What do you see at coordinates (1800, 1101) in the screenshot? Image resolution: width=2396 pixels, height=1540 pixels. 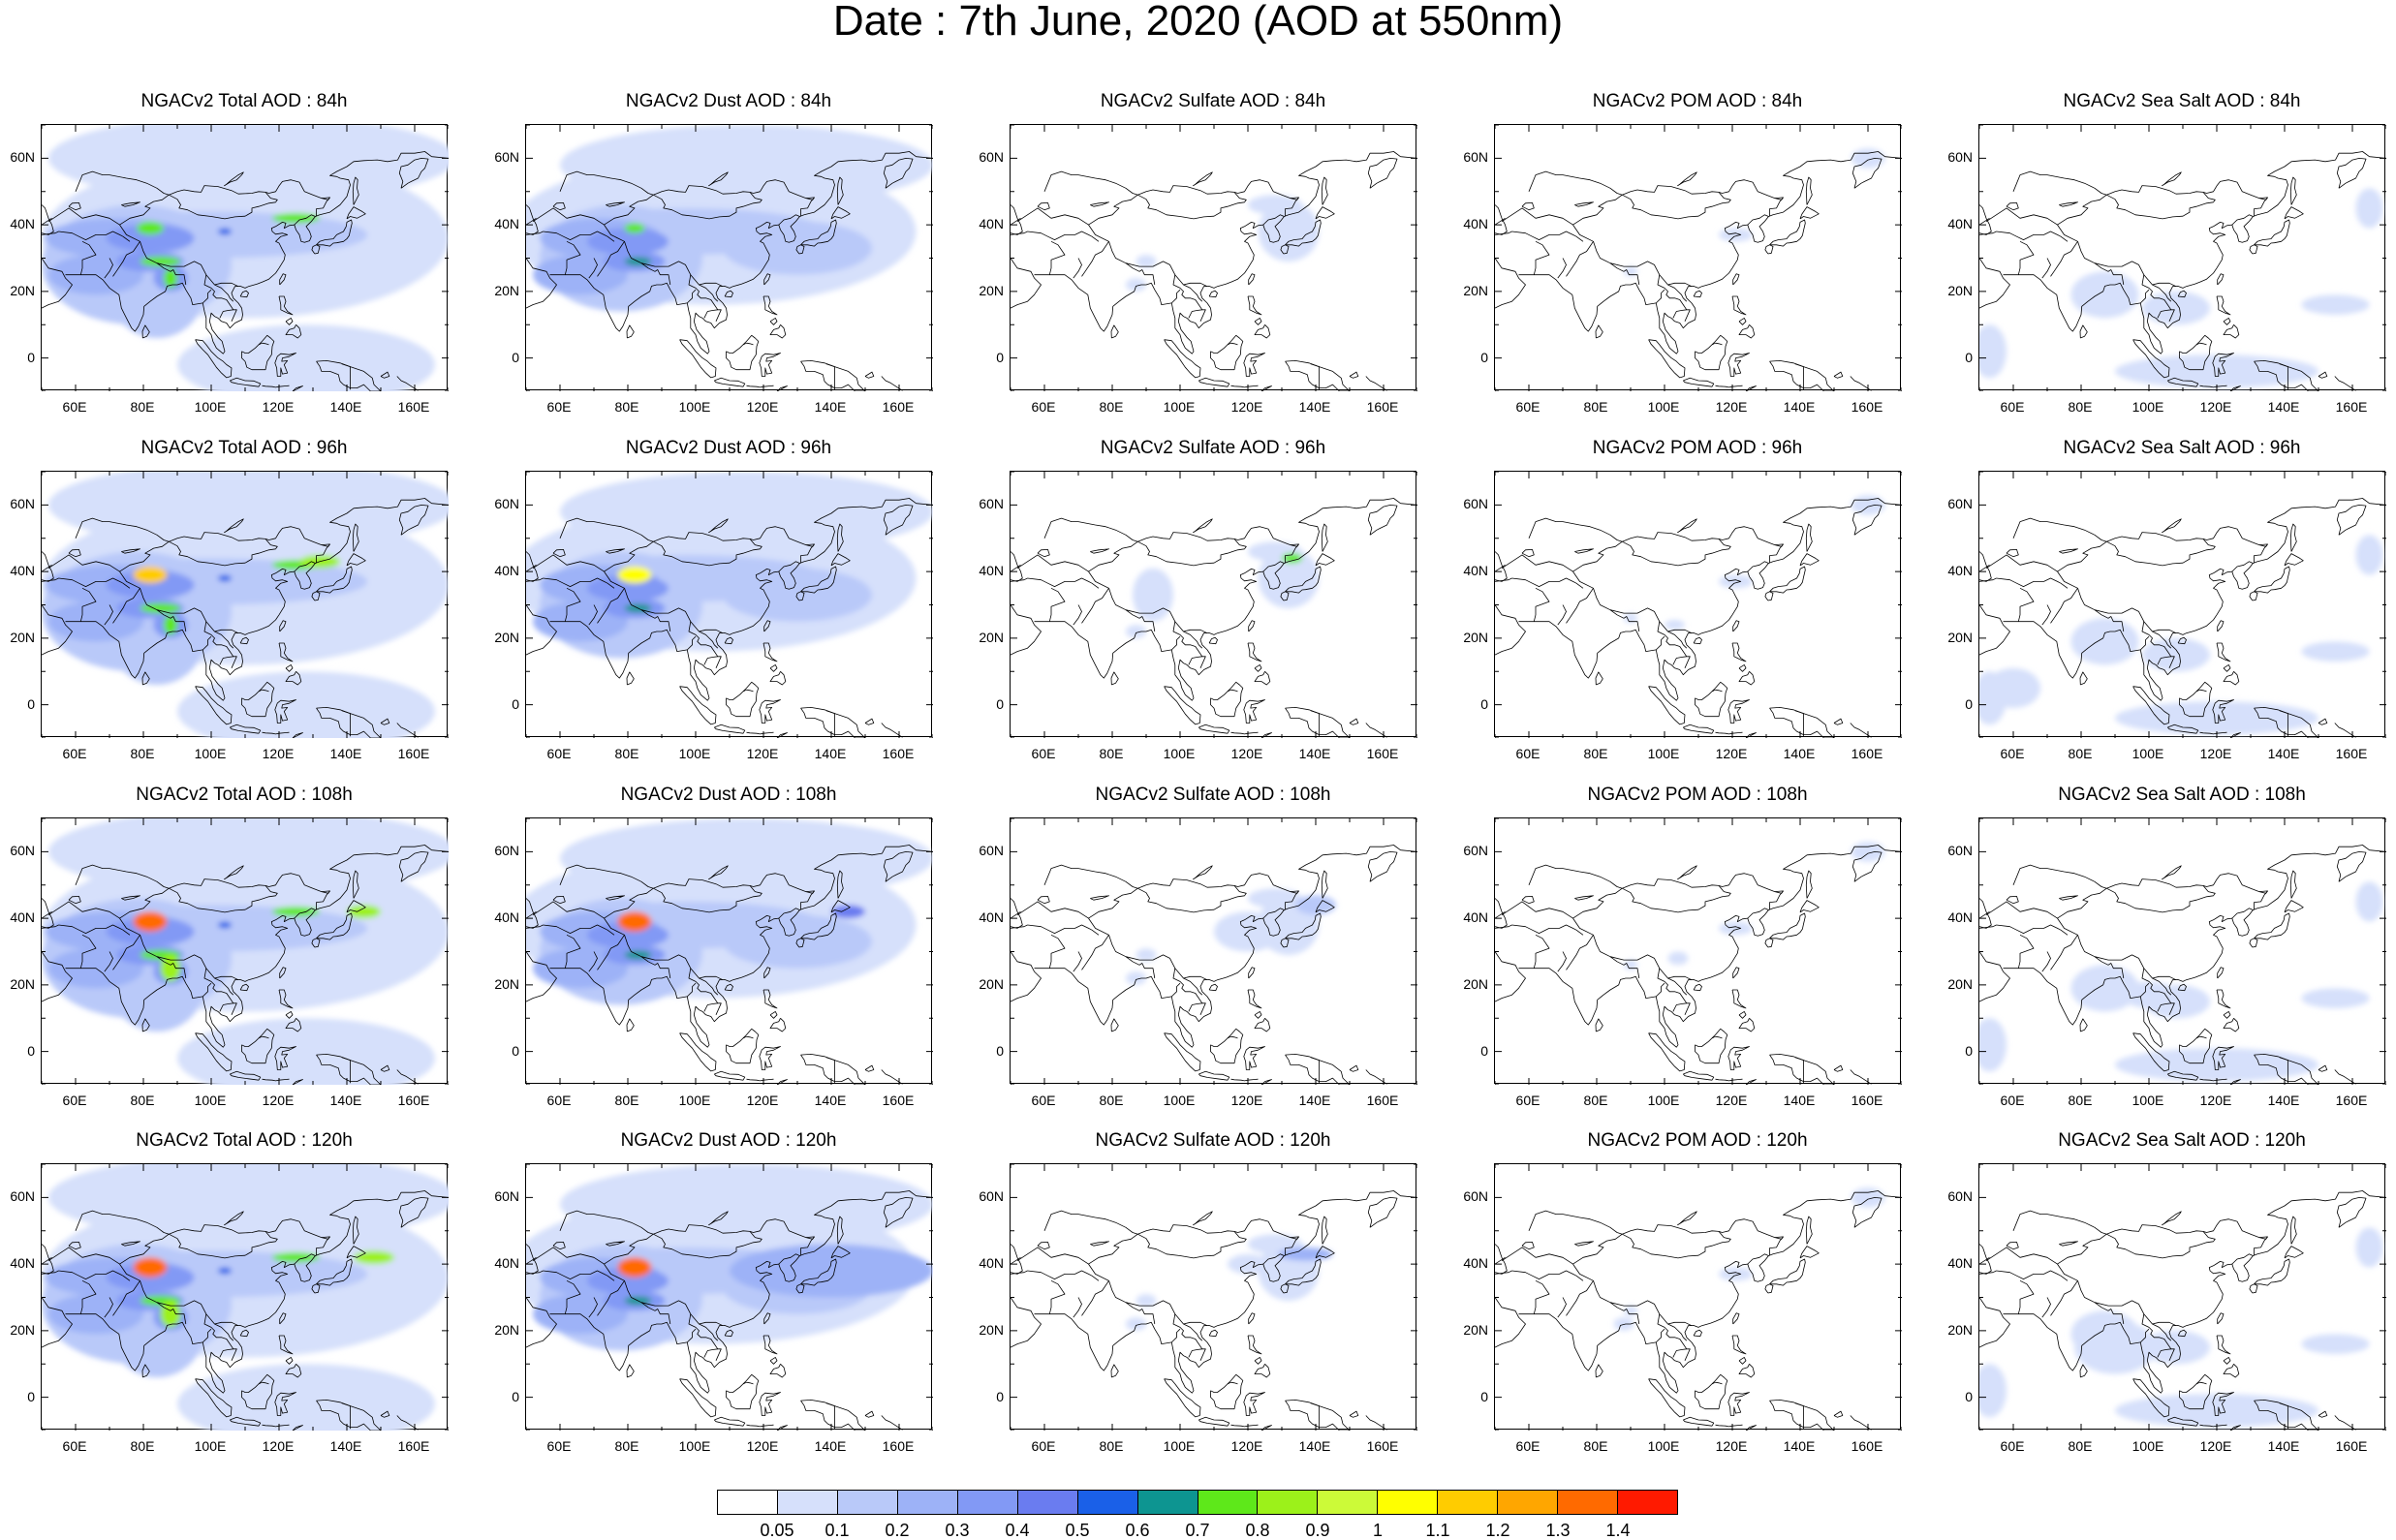 I see `lon-tick-label: 140E` at bounding box center [1800, 1101].